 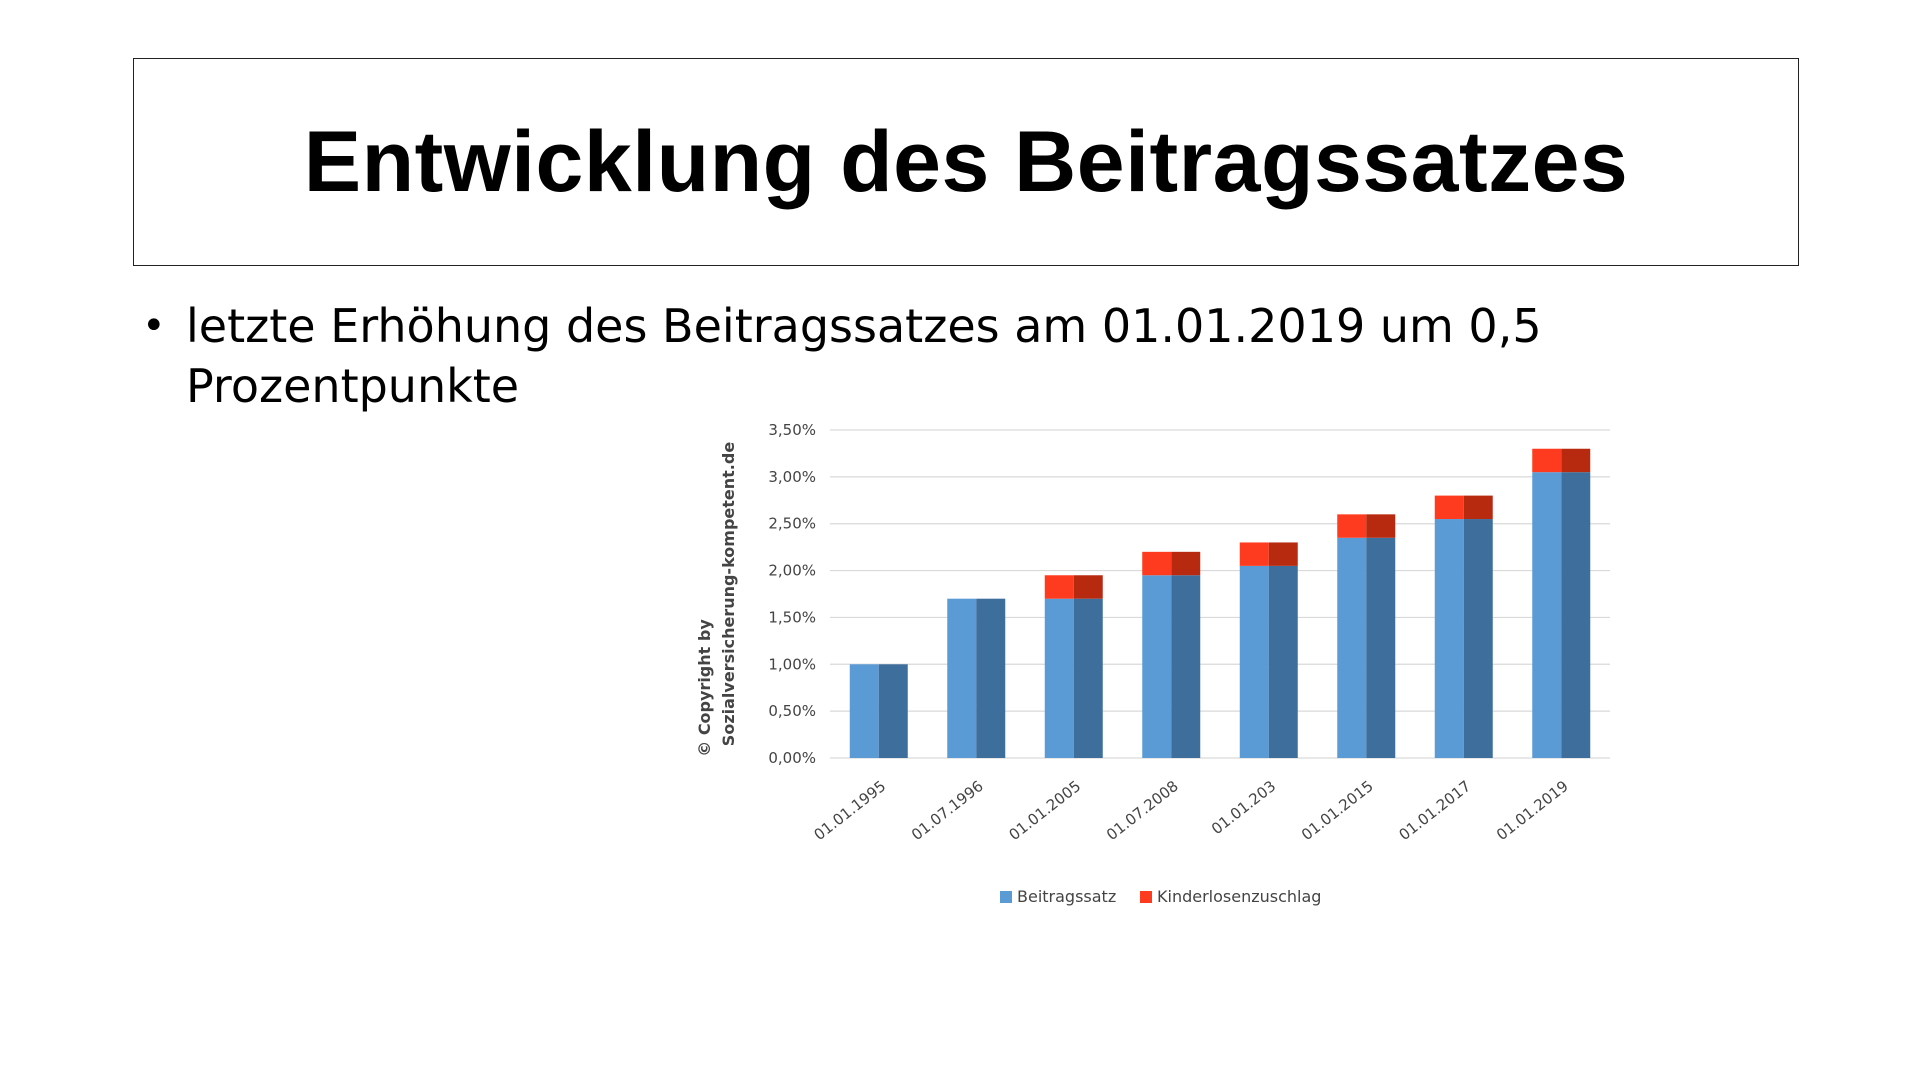 I want to click on x-tick-label: 01.01.2015, so click(x=1337, y=810).